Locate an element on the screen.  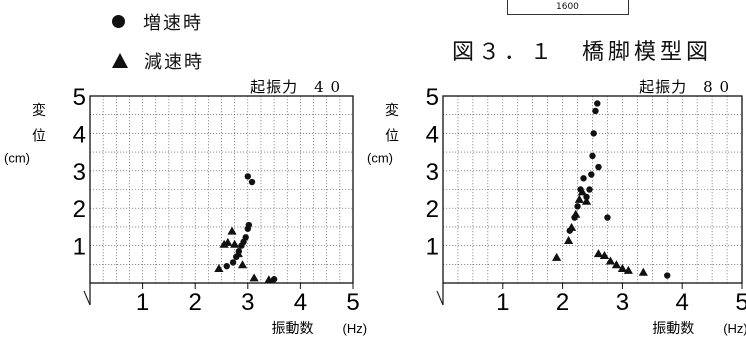
chart1-x-tick-label: 3 is located at coordinates (247, 302).